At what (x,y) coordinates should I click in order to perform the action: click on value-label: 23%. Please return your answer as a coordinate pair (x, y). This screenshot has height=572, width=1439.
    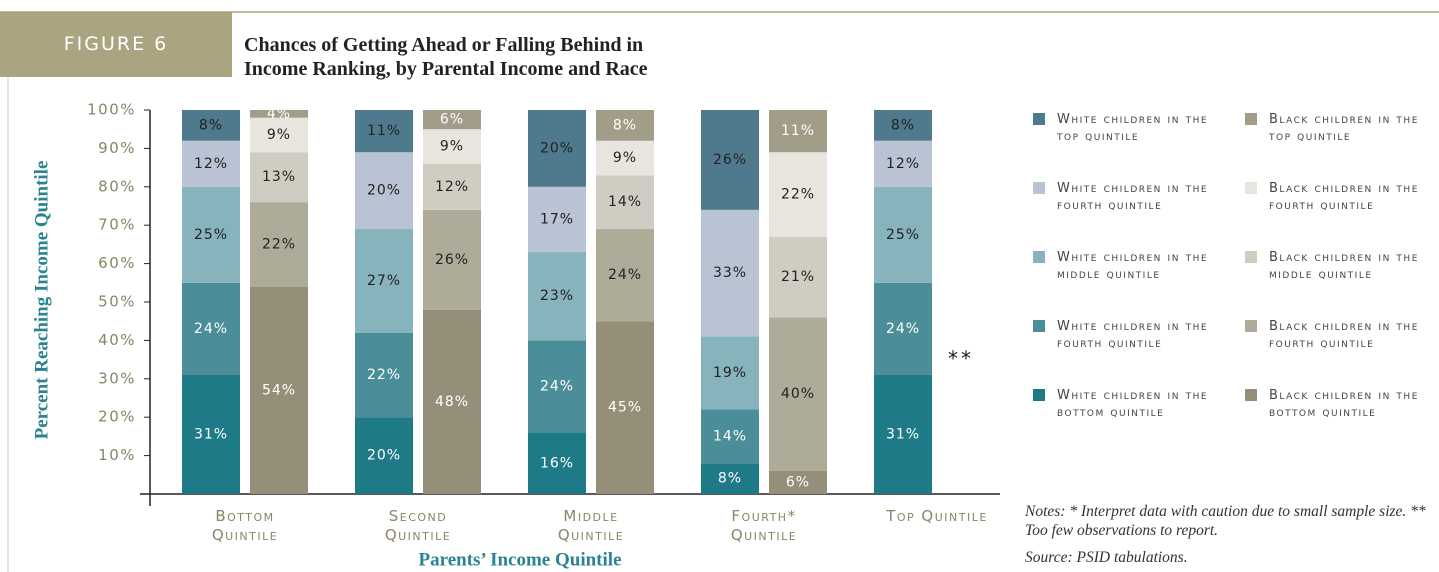
    Looking at the image, I should click on (557, 296).